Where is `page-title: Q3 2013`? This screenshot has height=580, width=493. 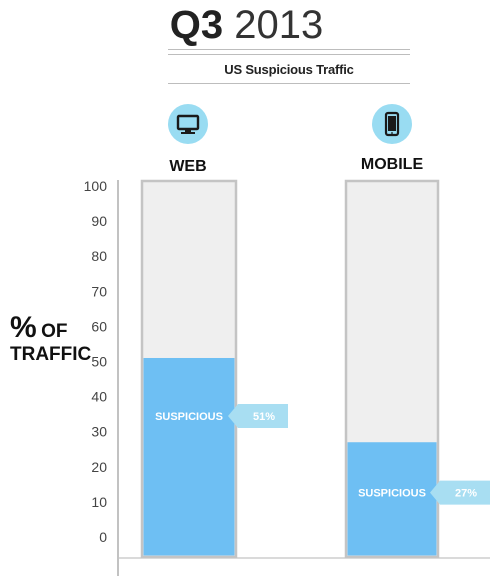
page-title: Q3 2013 is located at coordinates (246, 25).